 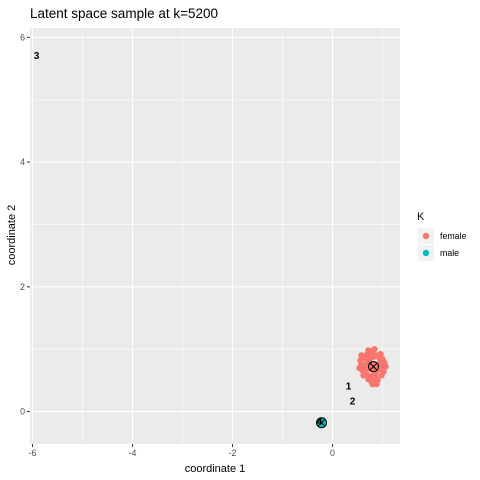 I want to click on y-tick-label: 4, so click(x=22, y=162).